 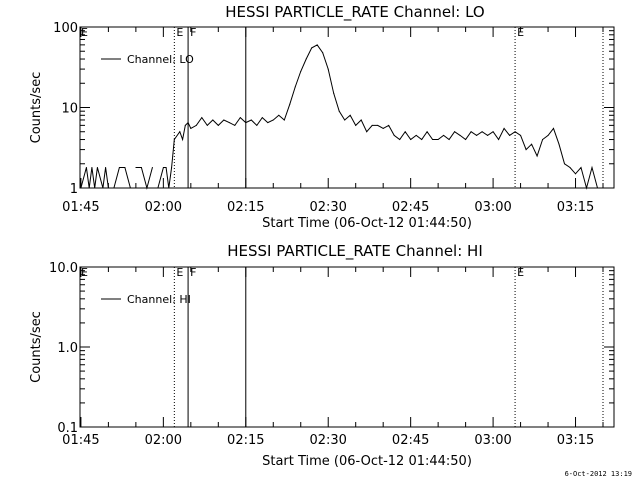 I want to click on x-tick-label: 02:00, so click(x=163, y=440).